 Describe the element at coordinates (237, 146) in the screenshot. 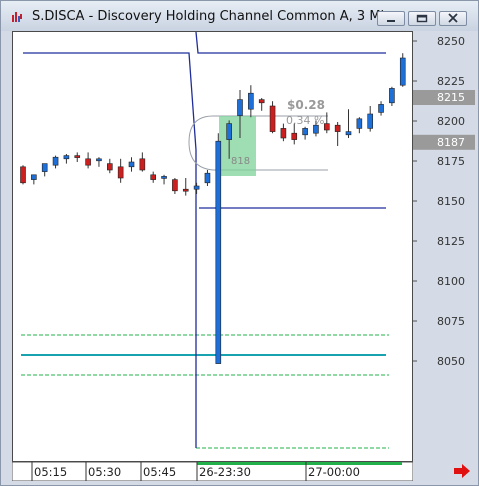

I see `trade-highlight-box` at that location.